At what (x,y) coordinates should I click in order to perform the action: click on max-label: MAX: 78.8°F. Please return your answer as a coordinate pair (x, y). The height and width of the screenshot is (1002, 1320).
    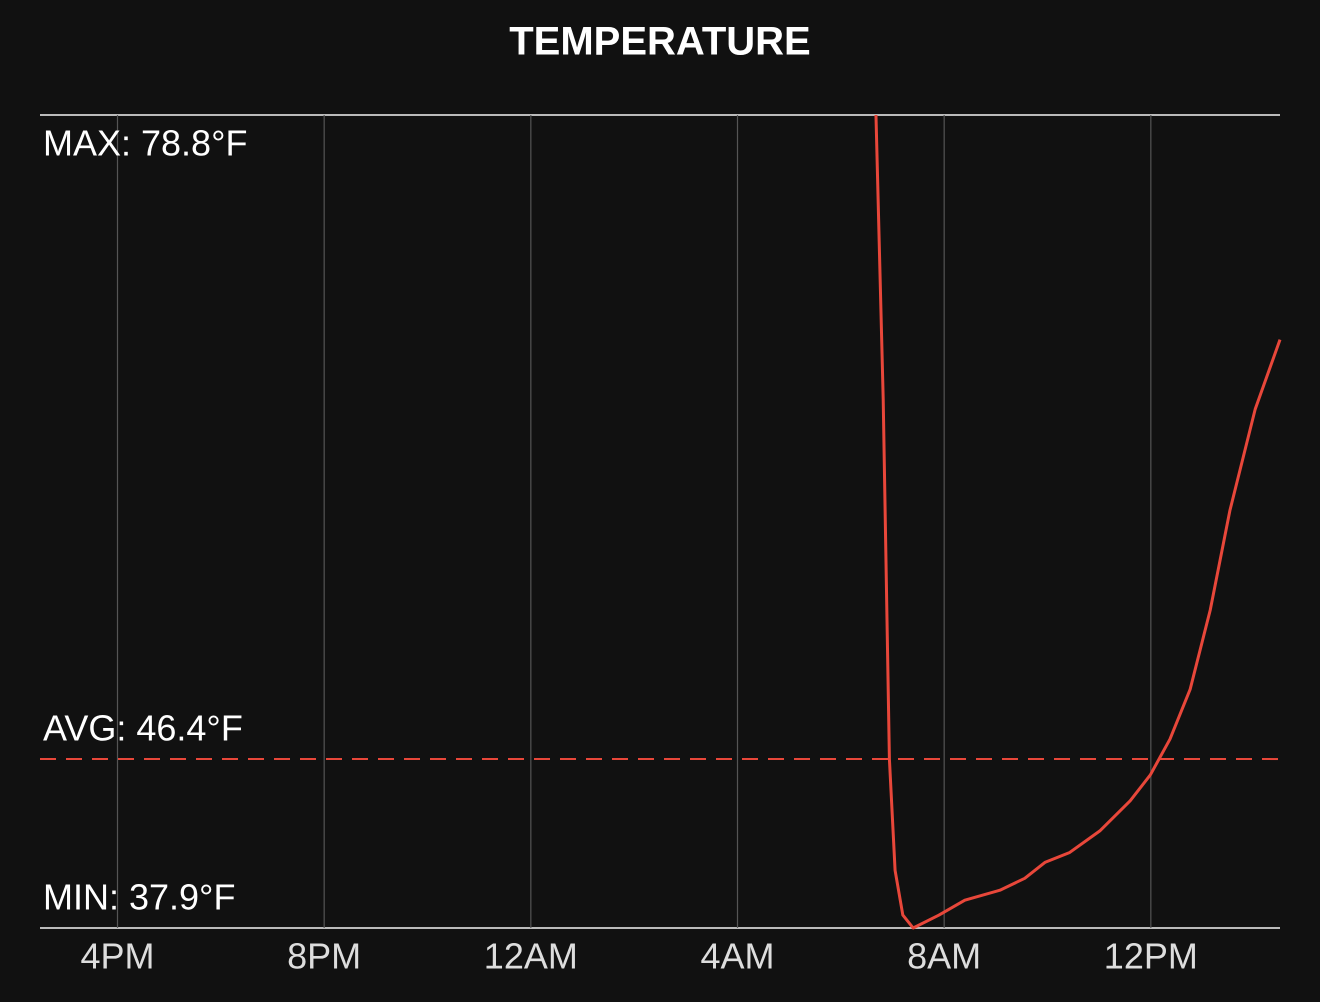
    Looking at the image, I should click on (145, 143).